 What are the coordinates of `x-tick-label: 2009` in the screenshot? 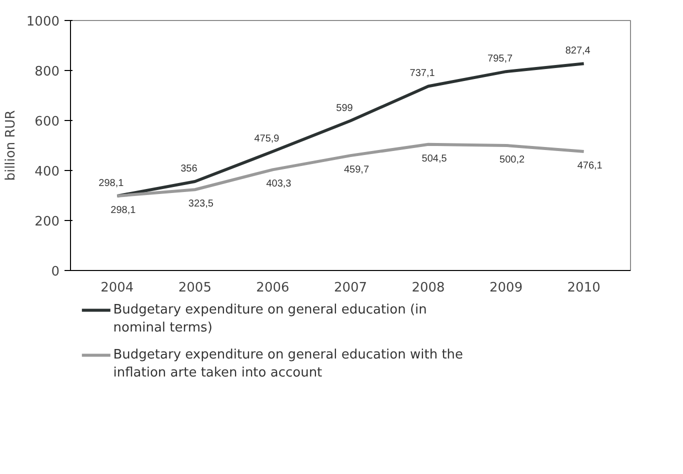 It's located at (506, 288).